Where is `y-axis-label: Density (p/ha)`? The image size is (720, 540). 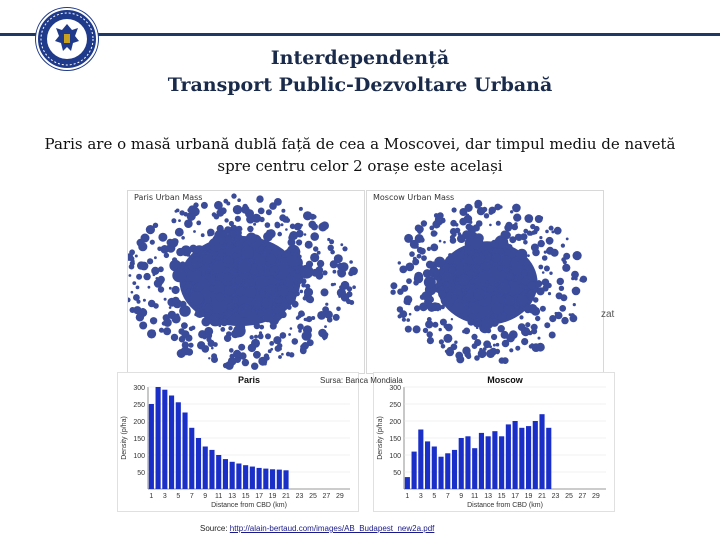
y-axis-label: Density (p/ha) is located at coordinates (380, 438).